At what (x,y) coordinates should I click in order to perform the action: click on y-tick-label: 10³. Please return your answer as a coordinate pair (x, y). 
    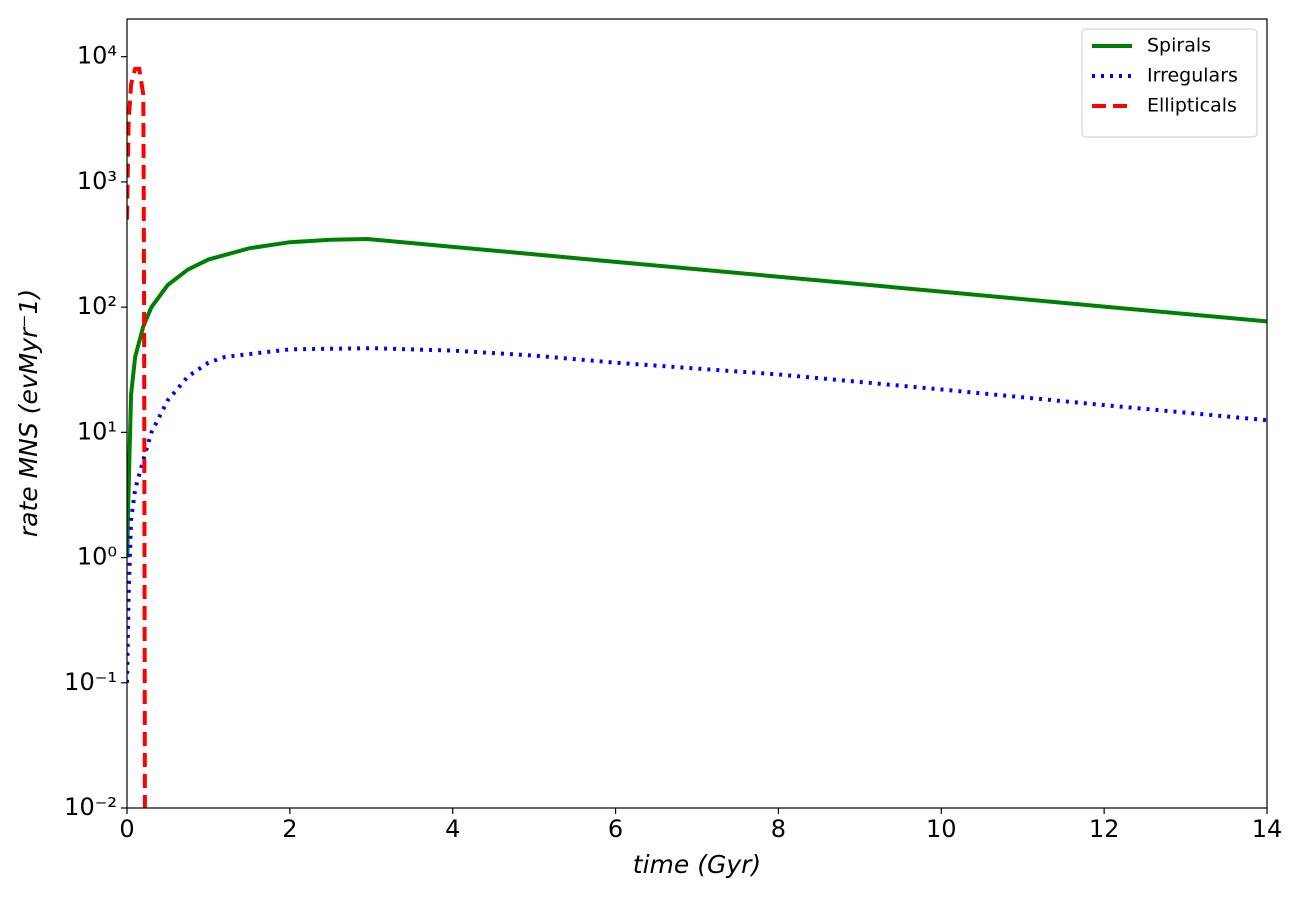
    Looking at the image, I should click on (97, 181).